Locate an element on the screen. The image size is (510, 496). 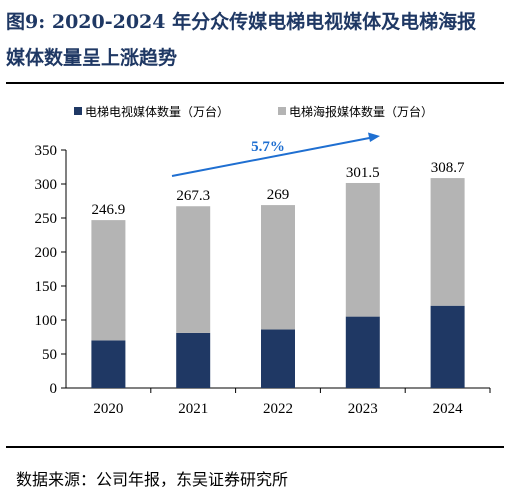
y-tick-label: 200 is located at coordinates (46, 253).